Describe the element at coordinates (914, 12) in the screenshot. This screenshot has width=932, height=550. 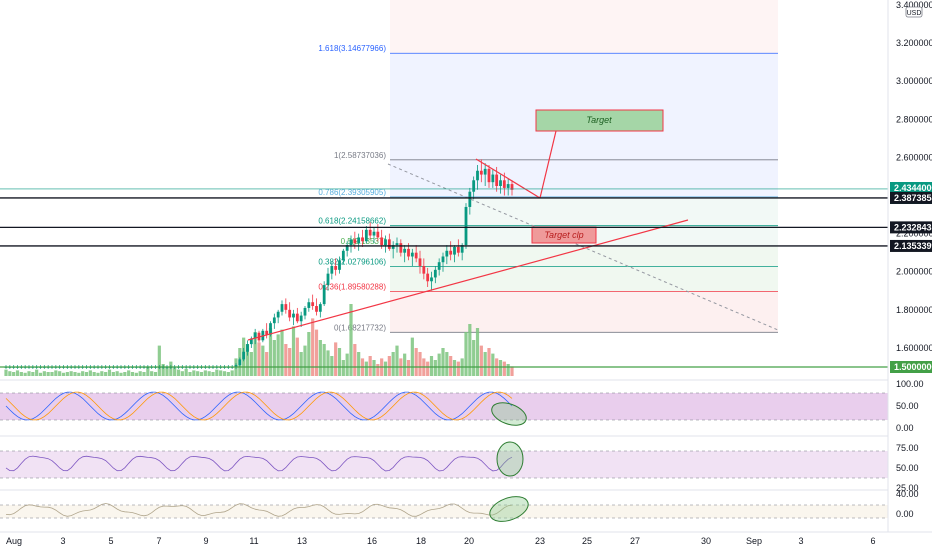
I see `currency-badge: USD` at that location.